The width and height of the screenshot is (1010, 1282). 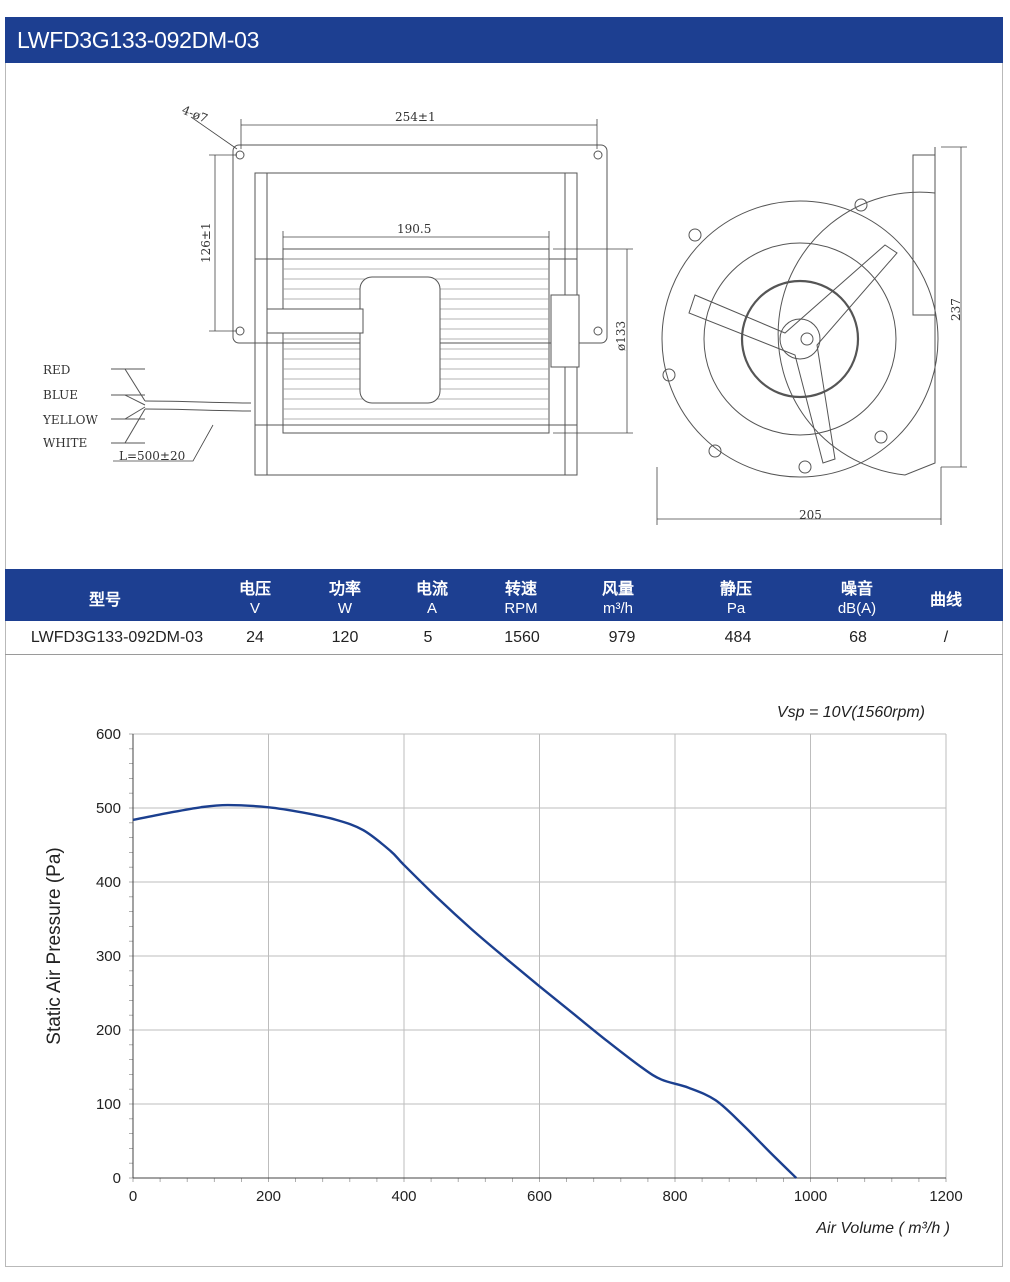 What do you see at coordinates (882, 1228) in the screenshot?
I see `x-axis-label: Air Volume ( m³/h )` at bounding box center [882, 1228].